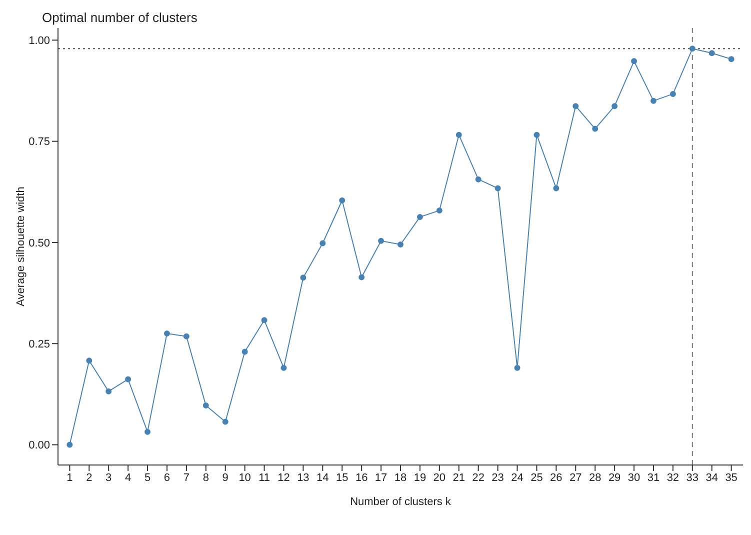  Describe the element at coordinates (120, 17) in the screenshot. I see `chart-title: Optimal number of clusters` at that location.